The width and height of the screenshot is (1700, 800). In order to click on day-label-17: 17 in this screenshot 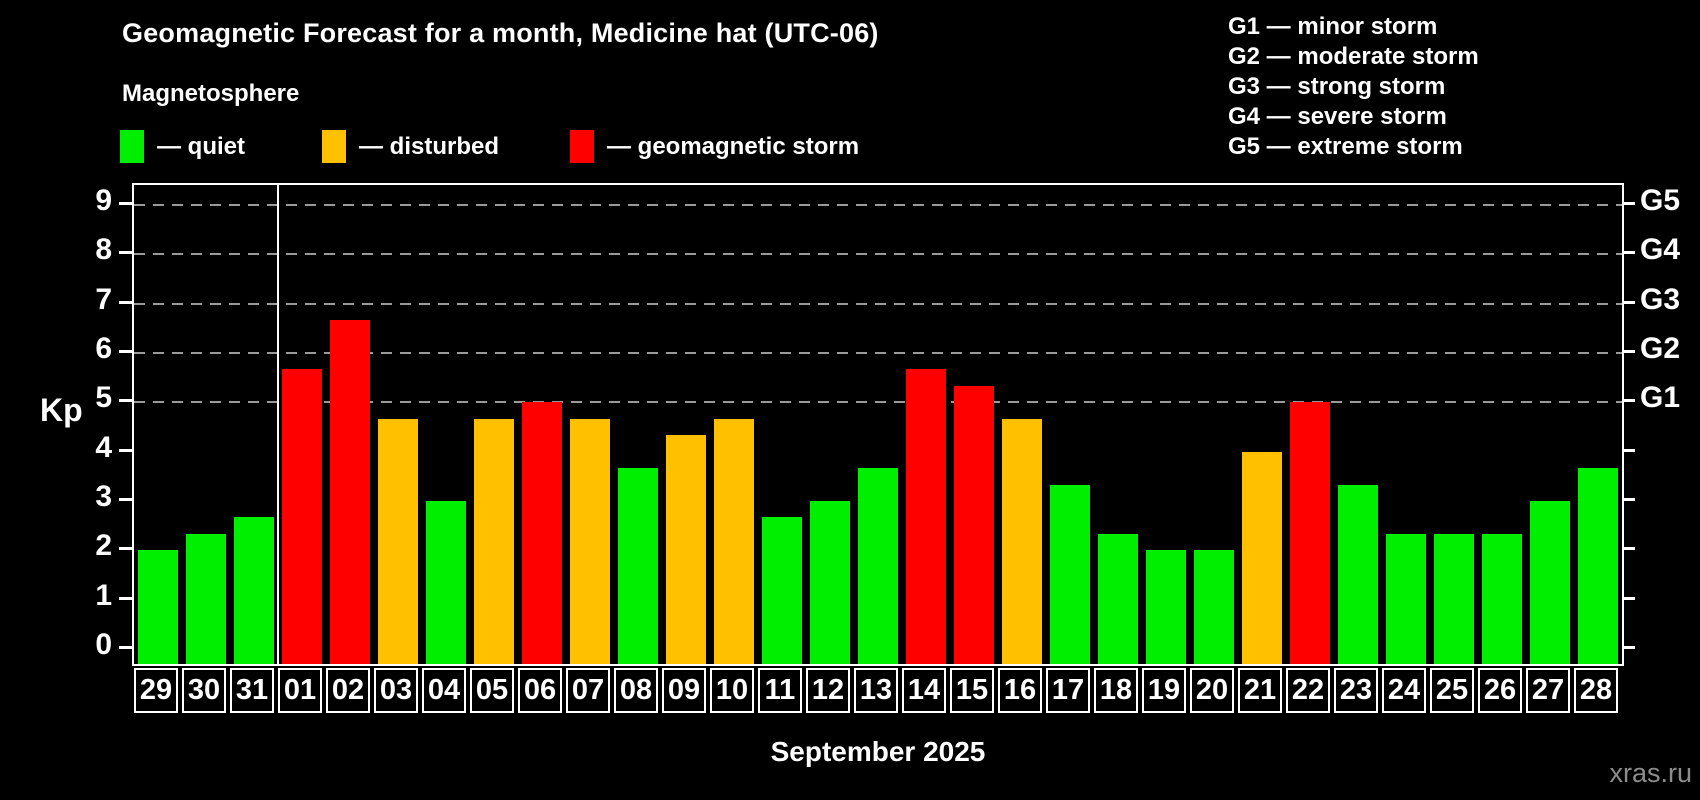, I will do `click(1068, 690)`.